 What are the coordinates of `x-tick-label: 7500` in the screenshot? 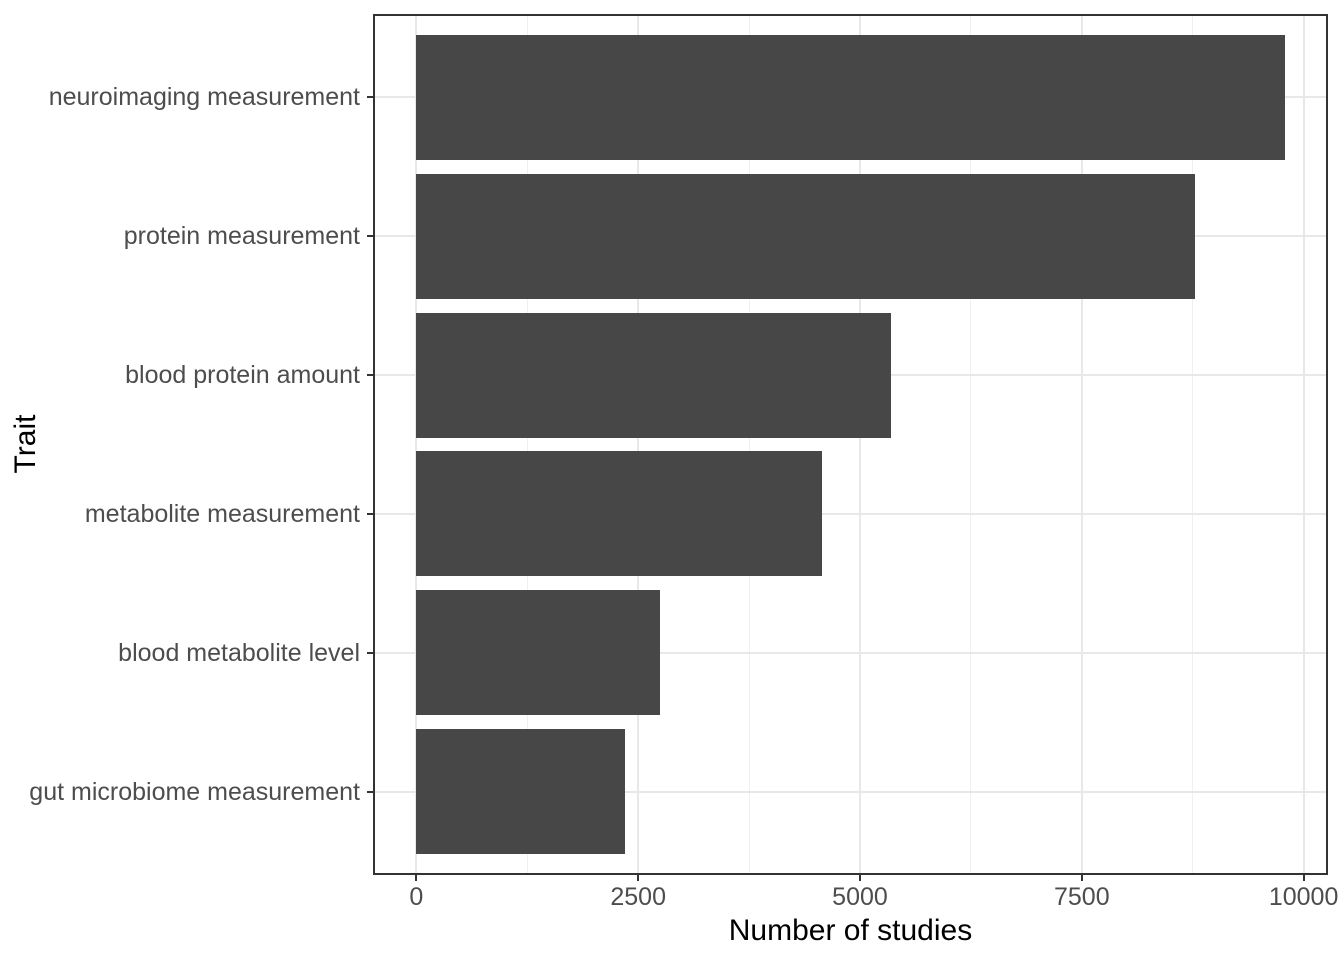 It's located at (1081, 897).